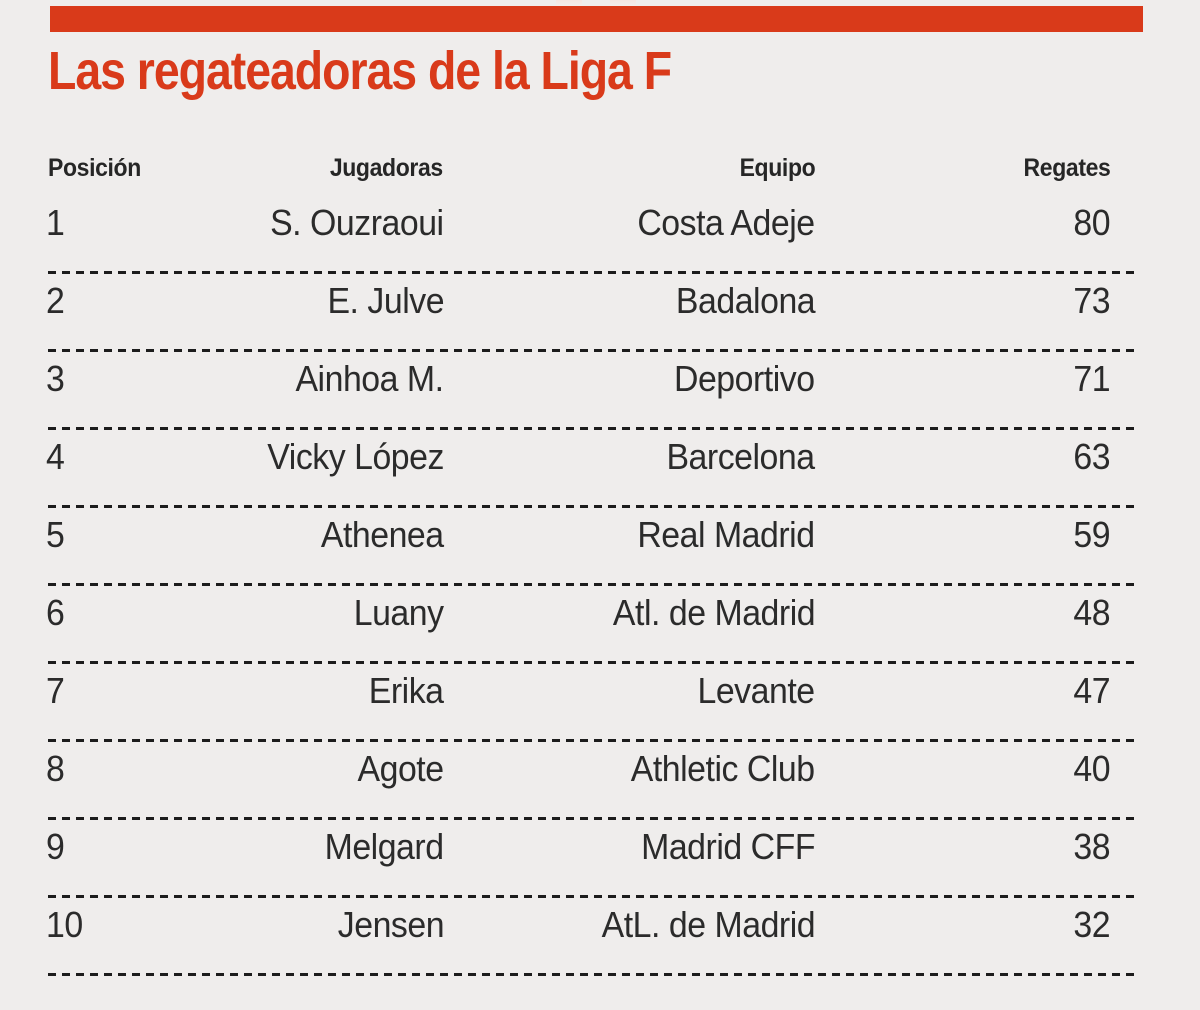 Image resolution: width=1200 pixels, height=1010 pixels. Describe the element at coordinates (741, 456) in the screenshot. I see `cell-team: Barcelona` at that location.